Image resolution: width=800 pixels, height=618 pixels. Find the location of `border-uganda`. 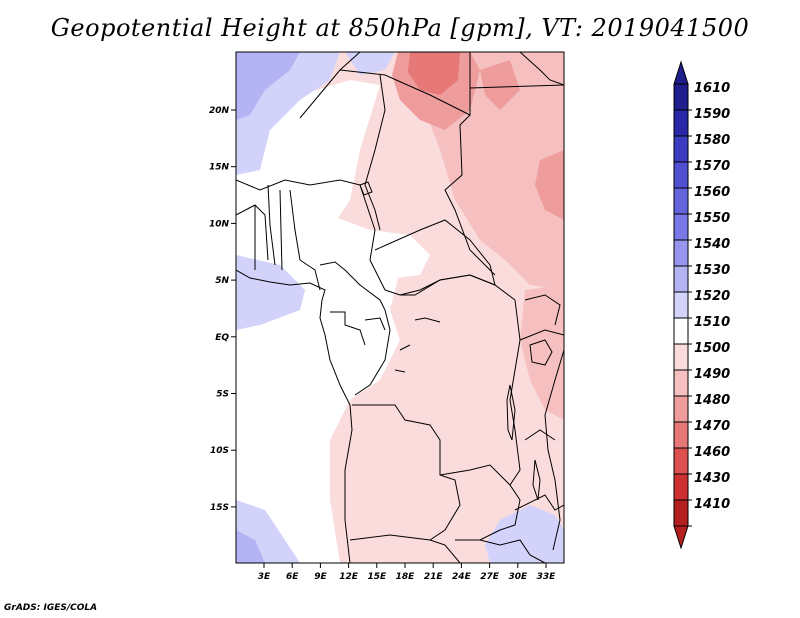

border-uganda is located at coordinates (542, 310).